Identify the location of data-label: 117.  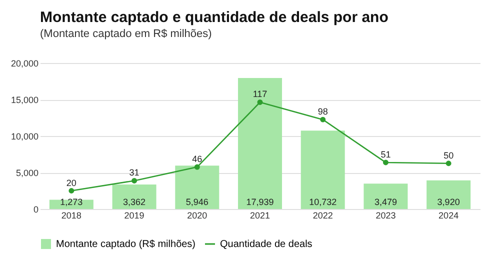
(260, 94).